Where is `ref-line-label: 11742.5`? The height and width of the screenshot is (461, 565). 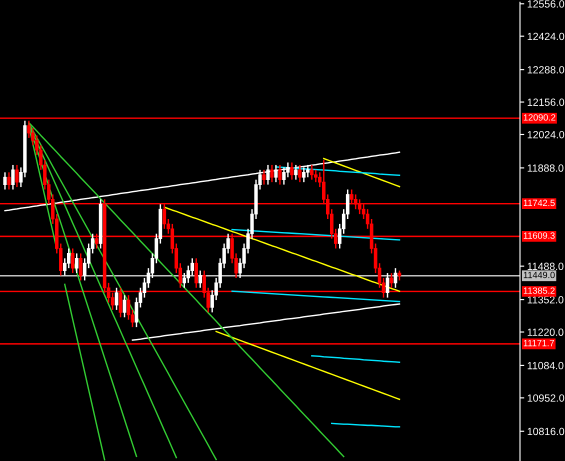
ref-line-label: 11742.5 is located at coordinates (539, 203).